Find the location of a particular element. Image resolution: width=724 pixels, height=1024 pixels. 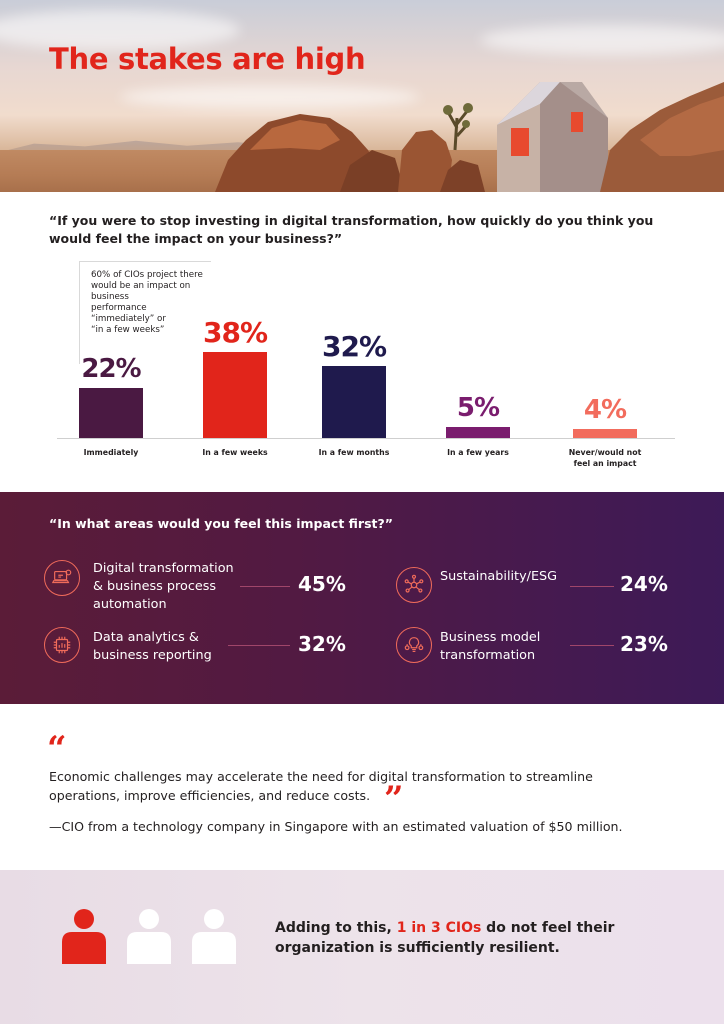

bar-value-label: 4% is located at coordinates (605, 409).